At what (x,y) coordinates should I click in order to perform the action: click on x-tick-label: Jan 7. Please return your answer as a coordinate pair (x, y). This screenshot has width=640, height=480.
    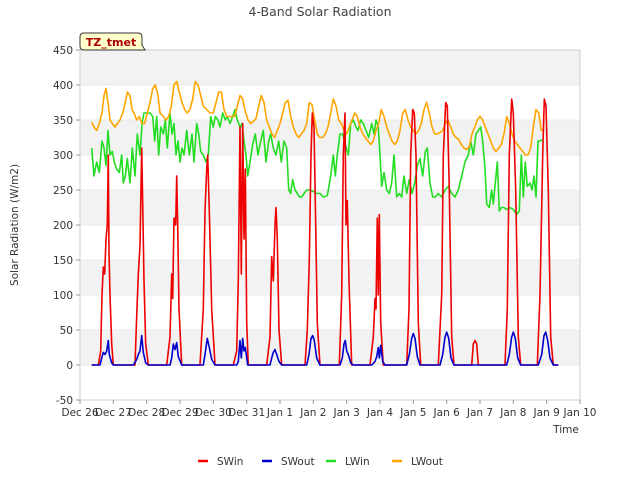
    Looking at the image, I should click on (479, 413).